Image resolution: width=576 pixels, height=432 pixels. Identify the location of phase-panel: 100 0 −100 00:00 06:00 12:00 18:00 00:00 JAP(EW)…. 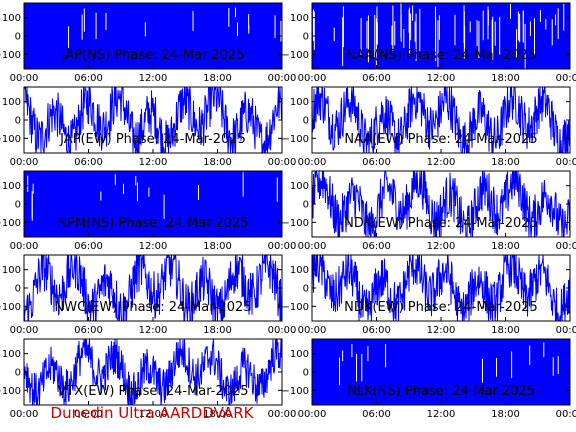
(148, 127).